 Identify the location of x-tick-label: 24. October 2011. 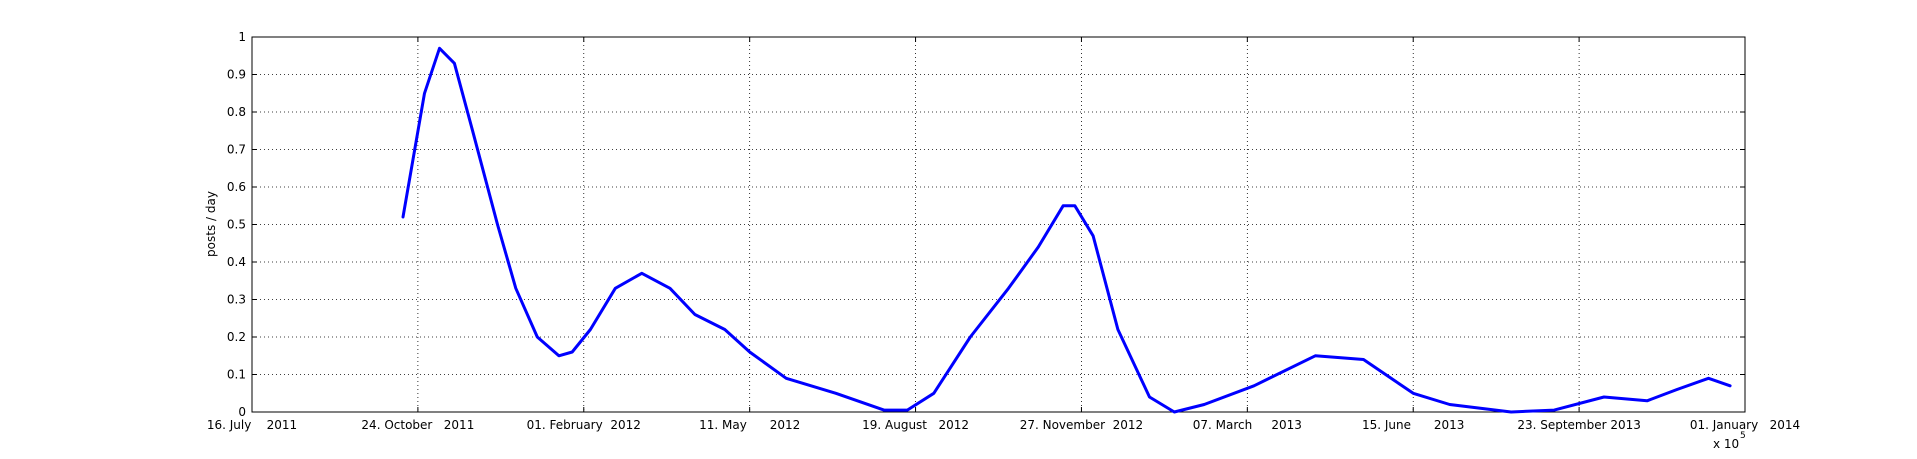
(417, 425).